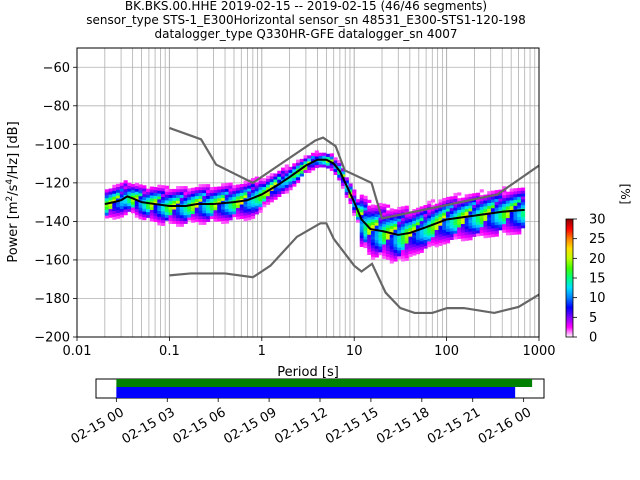 This screenshot has height=480, width=640. What do you see at coordinates (77, 351) in the screenshot?
I see `x-tick-label: 0.01` at bounding box center [77, 351].